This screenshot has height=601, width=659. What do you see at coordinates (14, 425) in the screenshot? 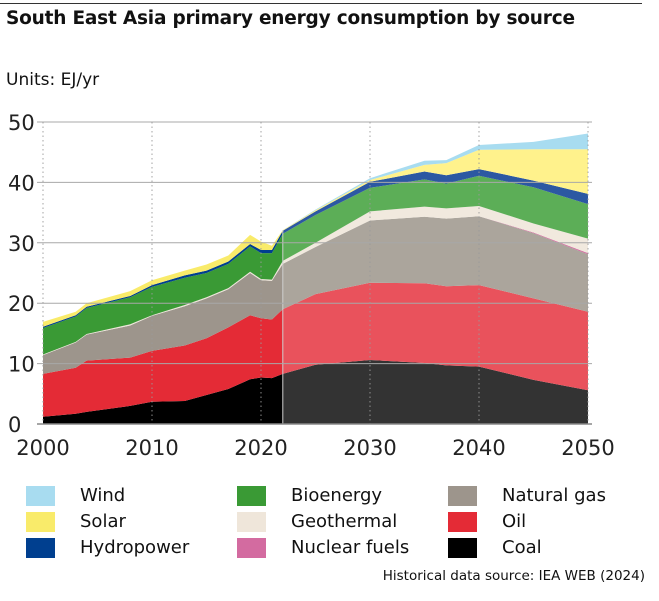
I see `y-tick-label: 0` at bounding box center [14, 425].